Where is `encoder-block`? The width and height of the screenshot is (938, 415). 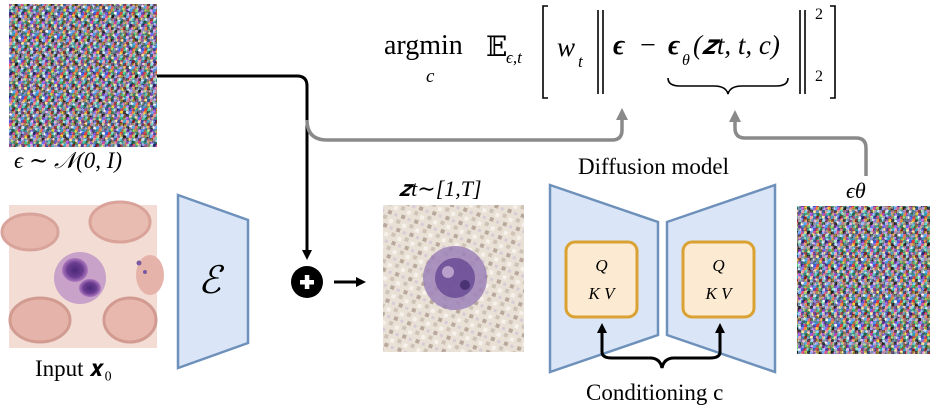 encoder-block is located at coordinates (213, 281).